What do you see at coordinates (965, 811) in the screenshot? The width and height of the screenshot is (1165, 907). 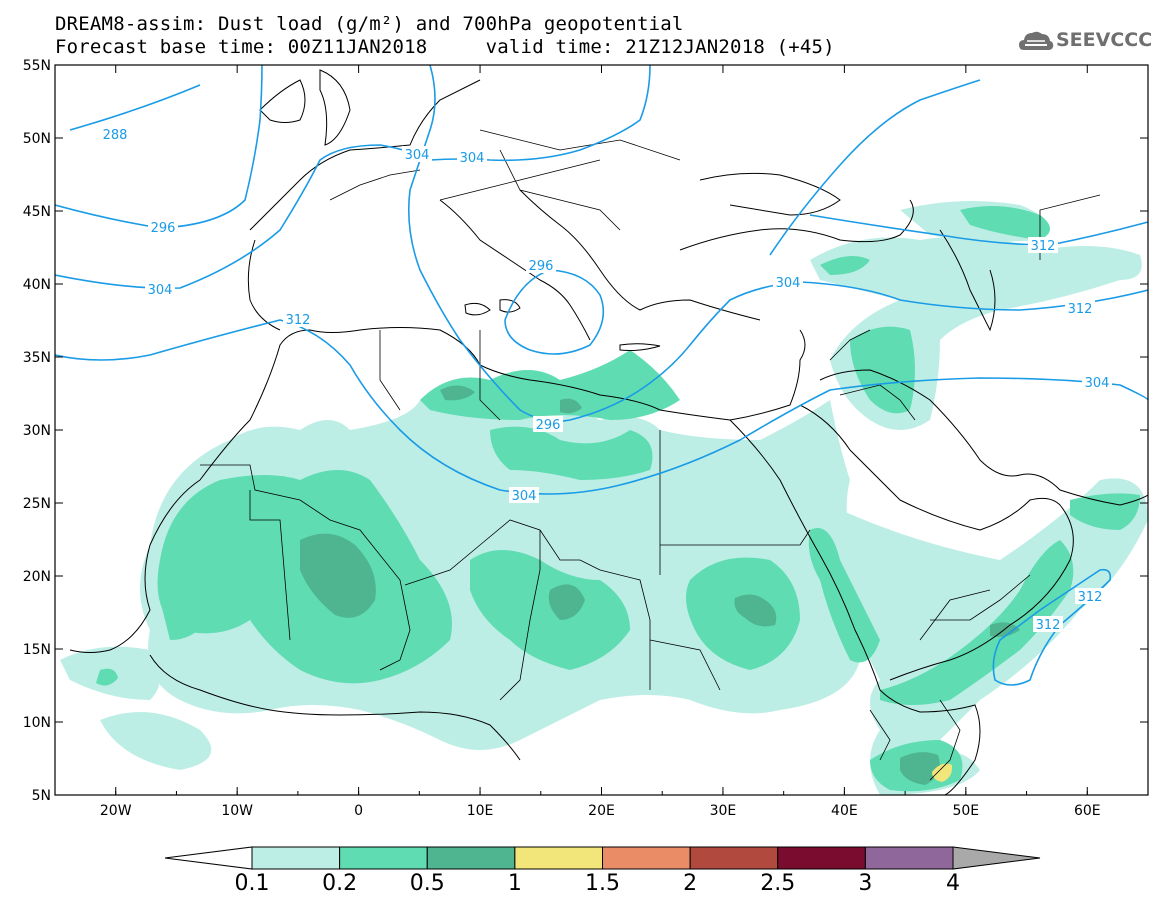 I see `lon-label: 50E` at bounding box center [965, 811].